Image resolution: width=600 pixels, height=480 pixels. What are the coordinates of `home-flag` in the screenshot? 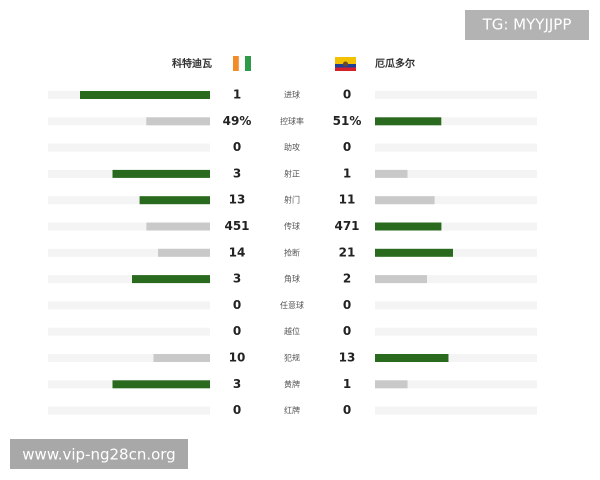 It's located at (242, 63).